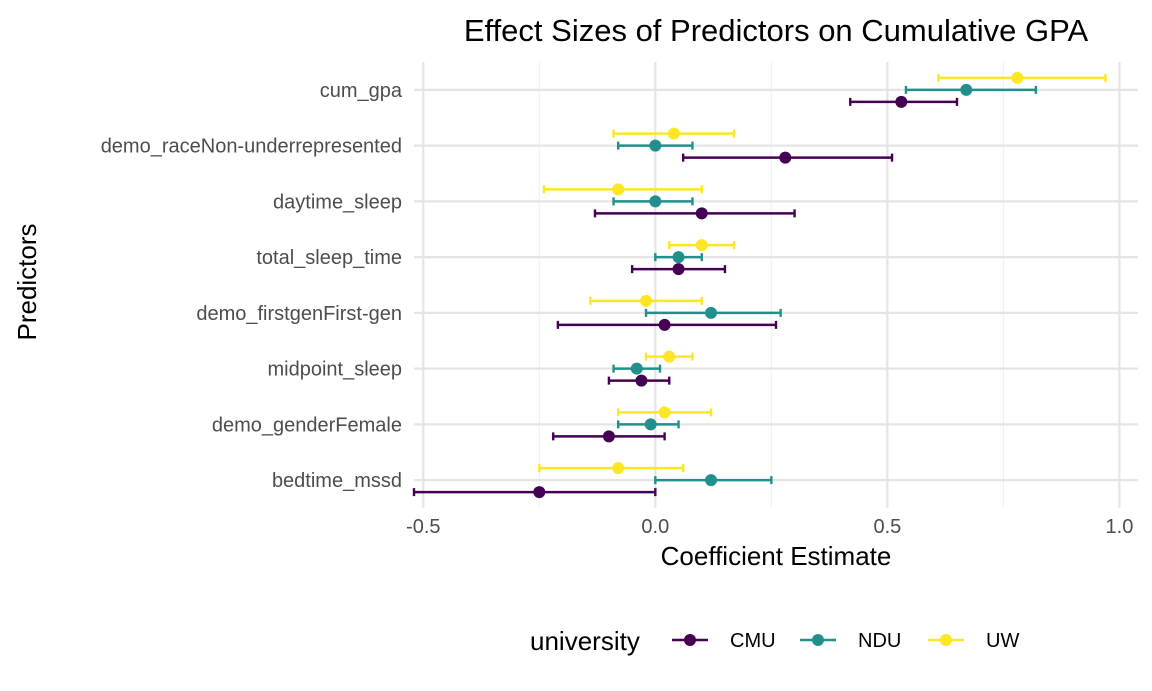  What do you see at coordinates (423, 527) in the screenshot?
I see `x-tick-label: -0.5` at bounding box center [423, 527].